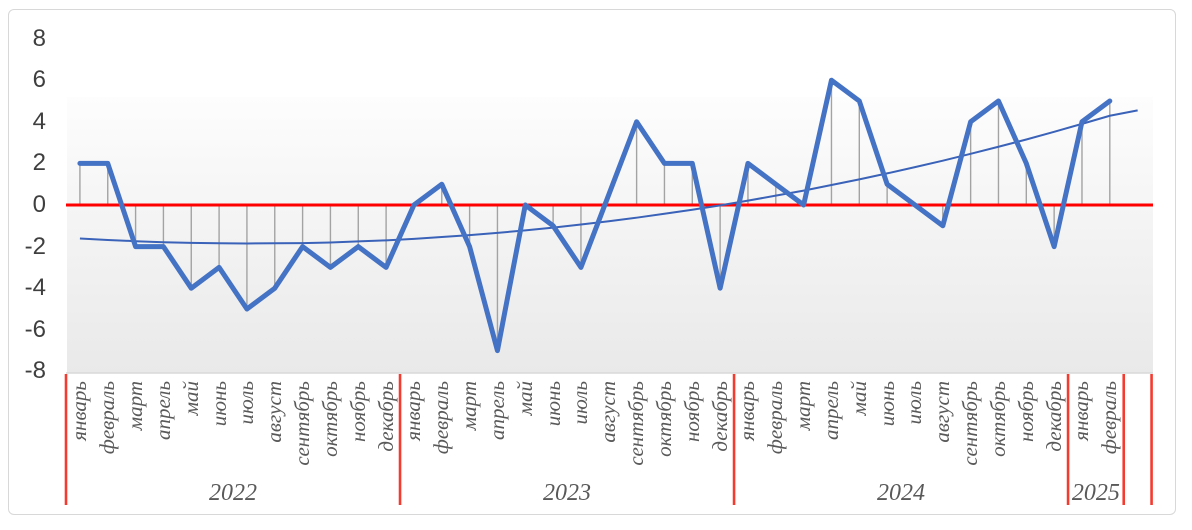  What do you see at coordinates (39, 204) in the screenshot?
I see `y-axis-tick-label: 0` at bounding box center [39, 204].